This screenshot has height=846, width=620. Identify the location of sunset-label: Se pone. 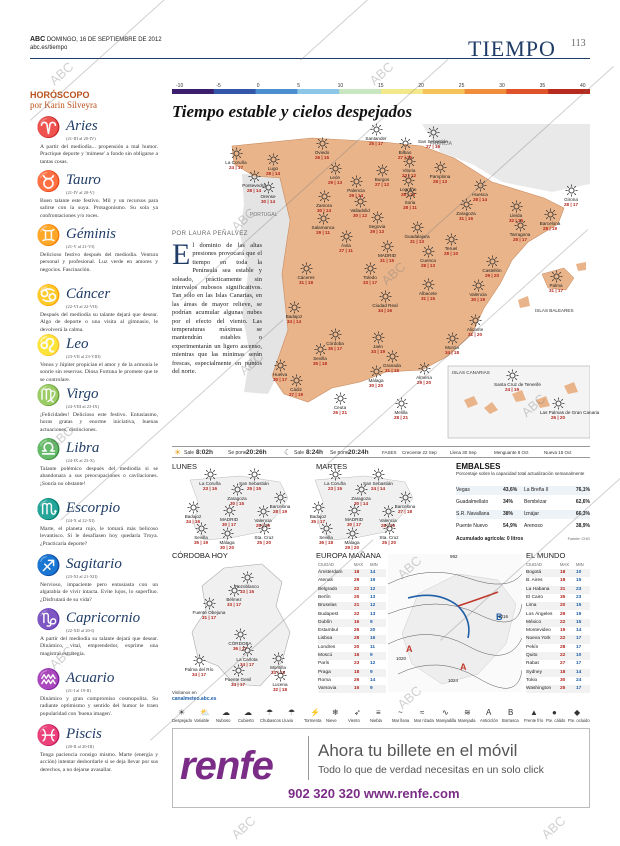
(237, 453).